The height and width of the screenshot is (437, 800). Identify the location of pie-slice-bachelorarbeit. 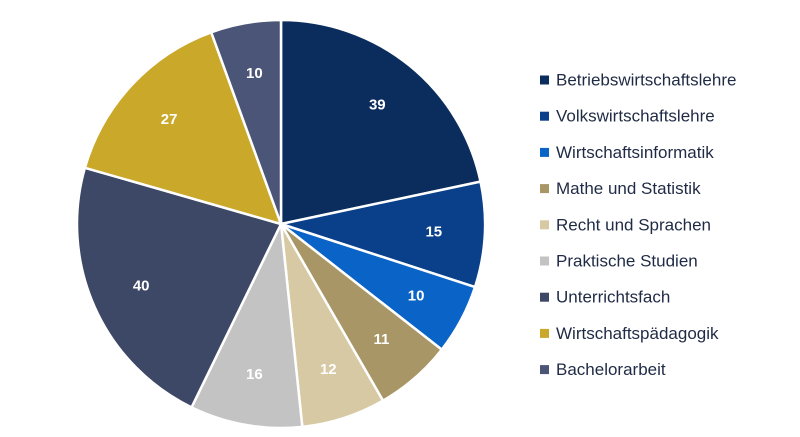
(246, 122).